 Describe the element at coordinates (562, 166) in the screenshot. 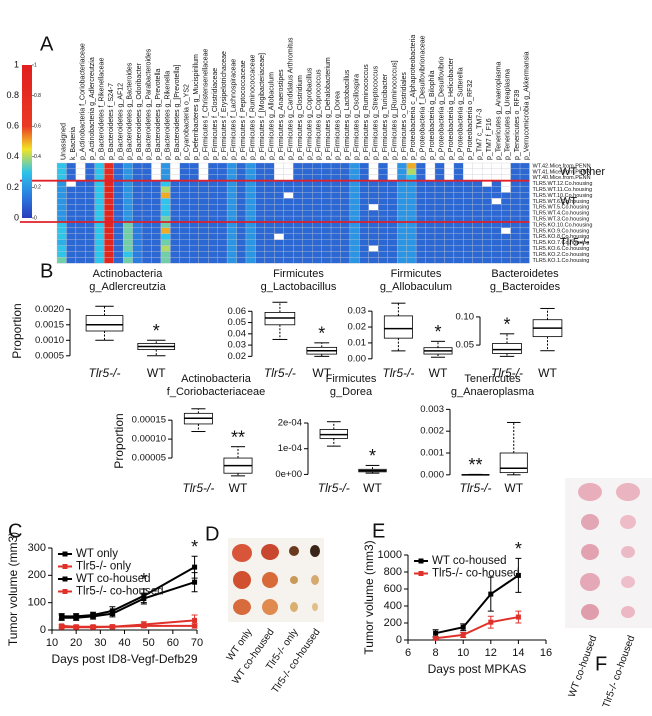

I see `row-label: WT.42.Mice.from.PENN` at that location.